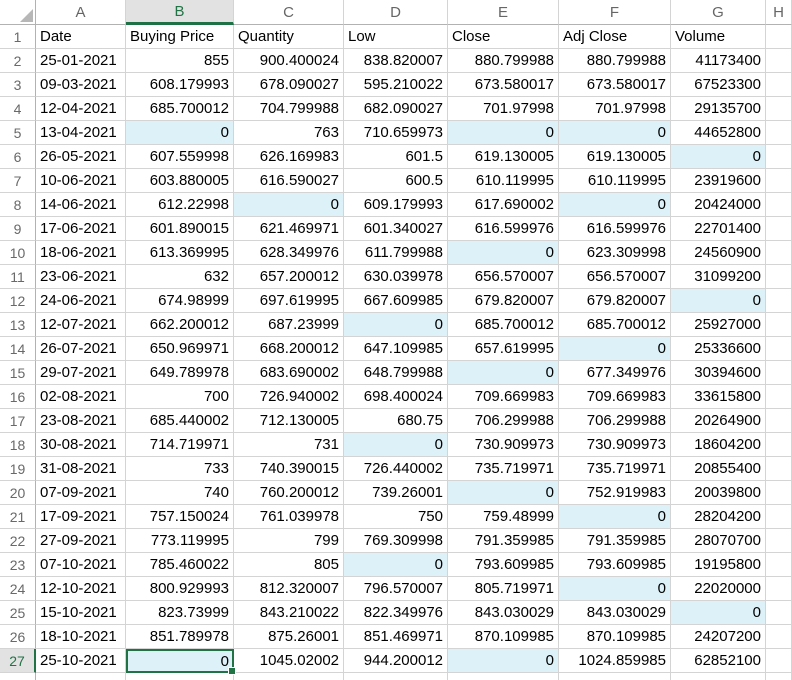  I want to click on cell-C1: Quantity, so click(289, 37).